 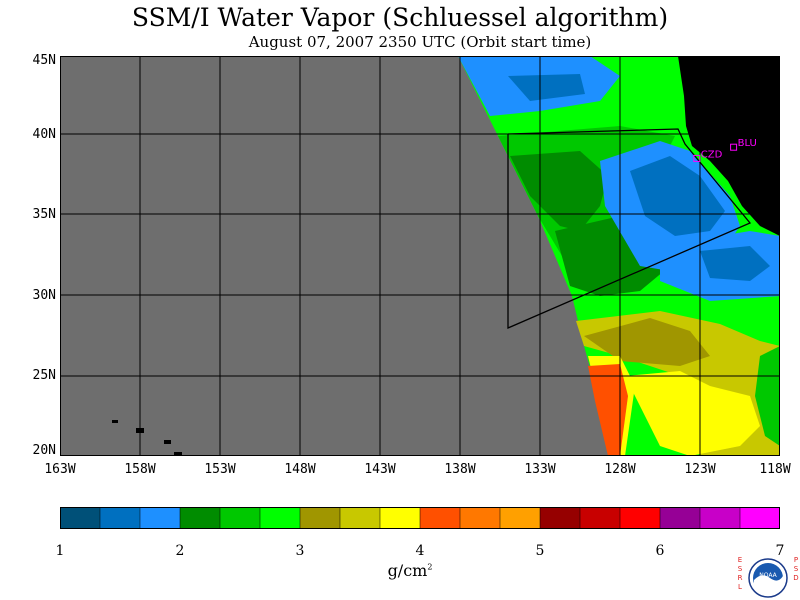 I want to click on lon-label-163w: 163W, so click(x=60, y=469).